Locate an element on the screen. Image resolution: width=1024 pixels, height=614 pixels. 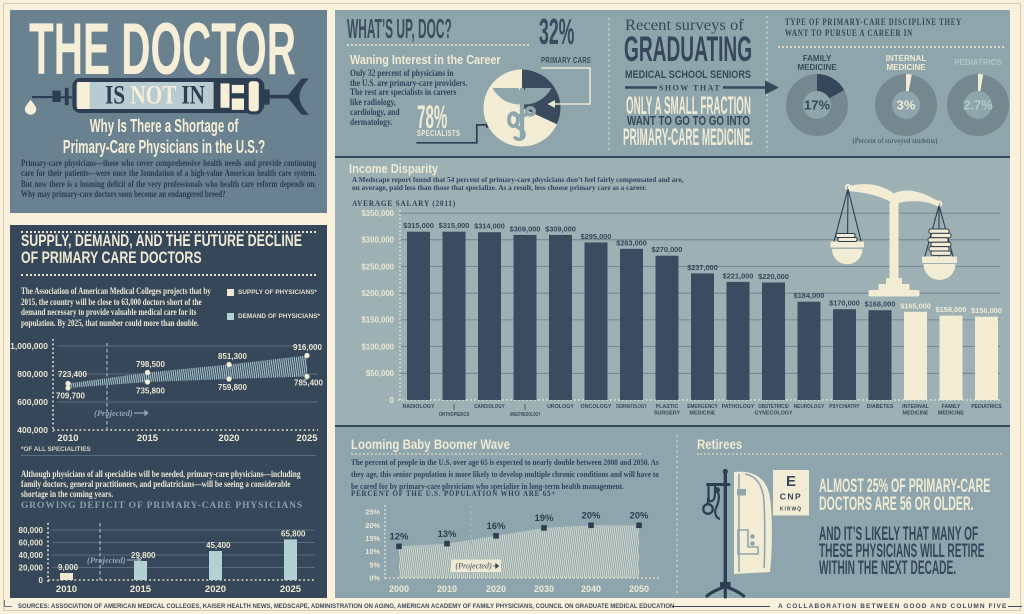
svg-text: $200,000 is located at coordinates (377, 293).